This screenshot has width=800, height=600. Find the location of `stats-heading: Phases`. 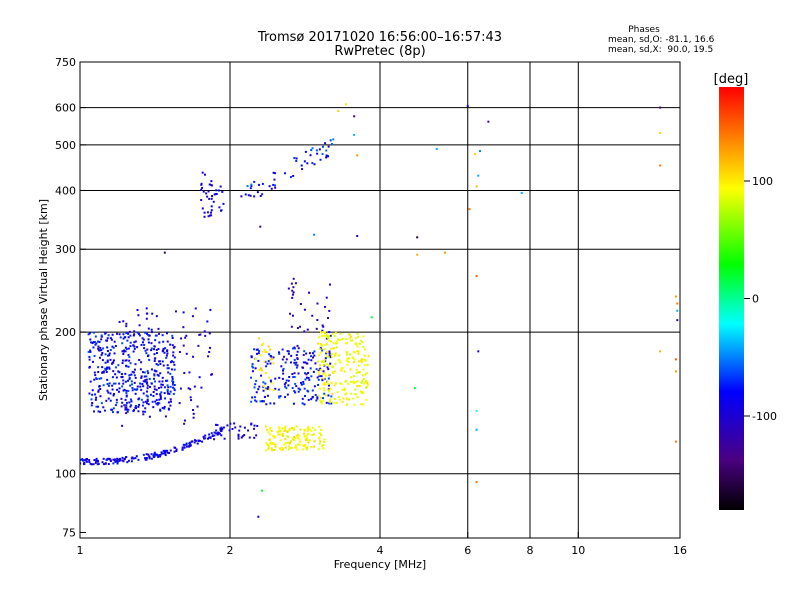

stats-heading: Phases is located at coordinates (644, 30).